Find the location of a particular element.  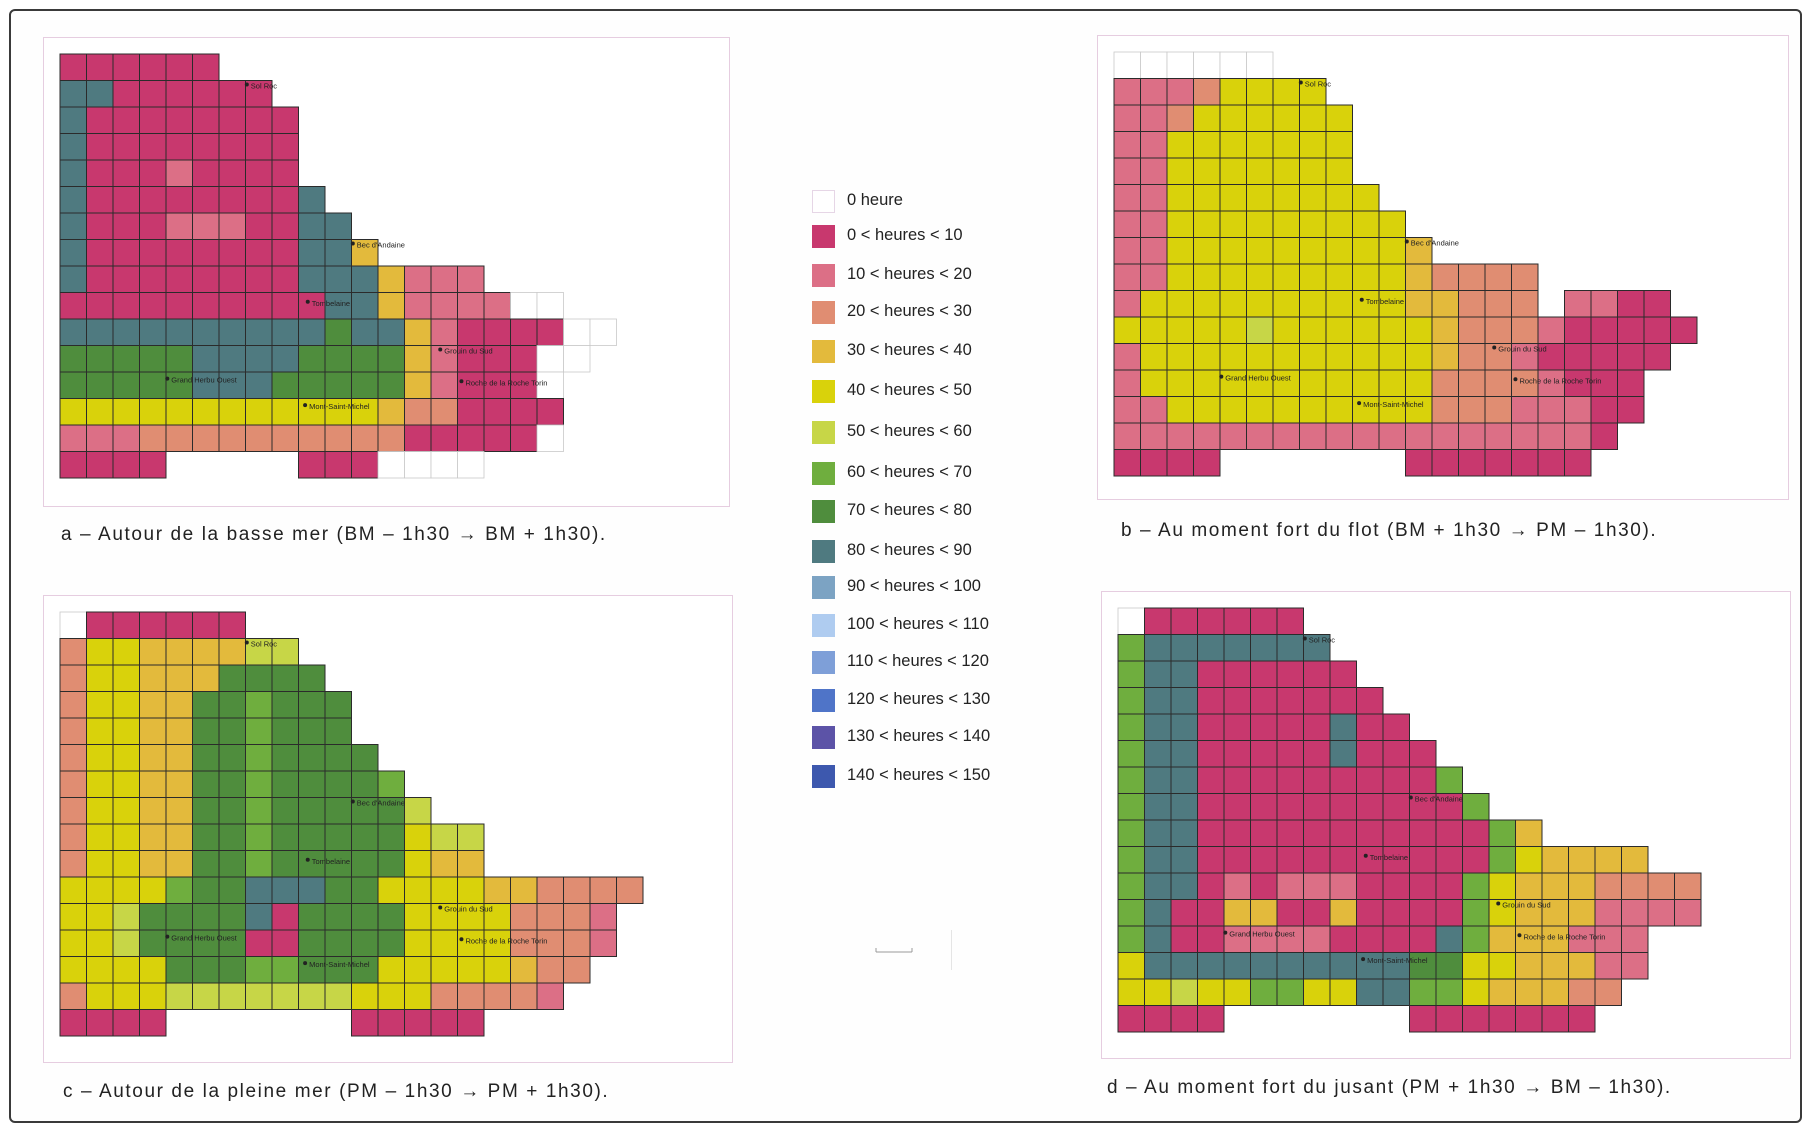

legend-swatch is located at coordinates (823, 662).